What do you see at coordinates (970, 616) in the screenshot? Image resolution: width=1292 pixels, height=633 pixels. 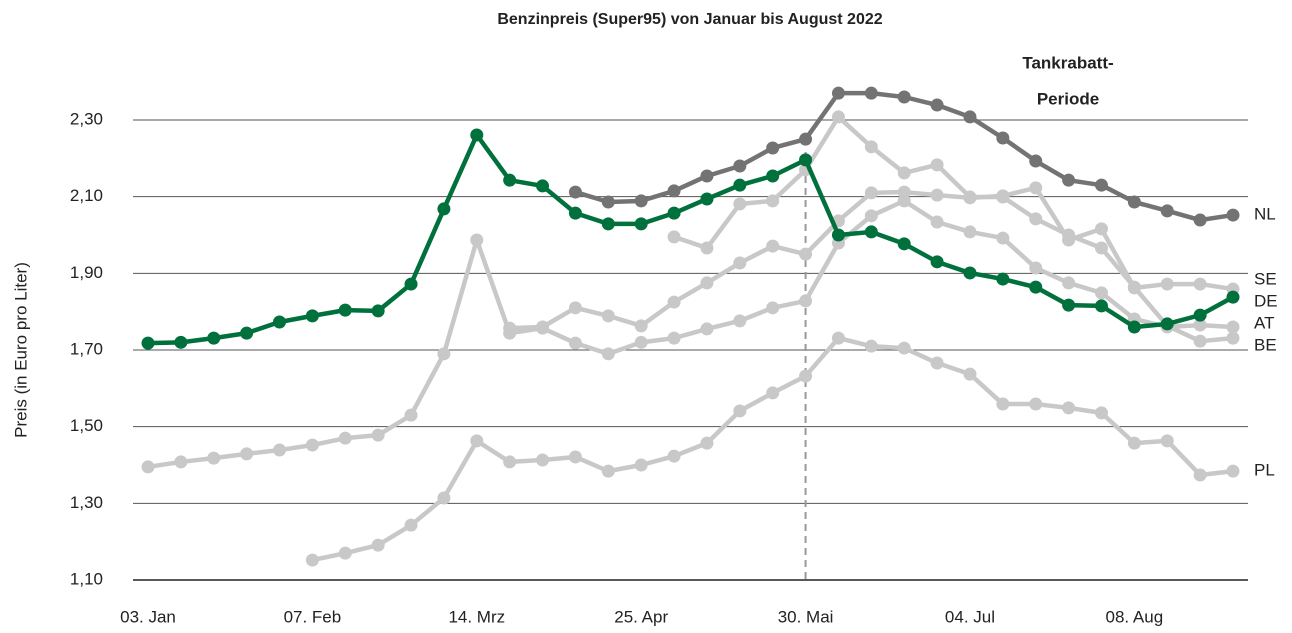 I see `x-tick-label: 04. Jul` at bounding box center [970, 616].